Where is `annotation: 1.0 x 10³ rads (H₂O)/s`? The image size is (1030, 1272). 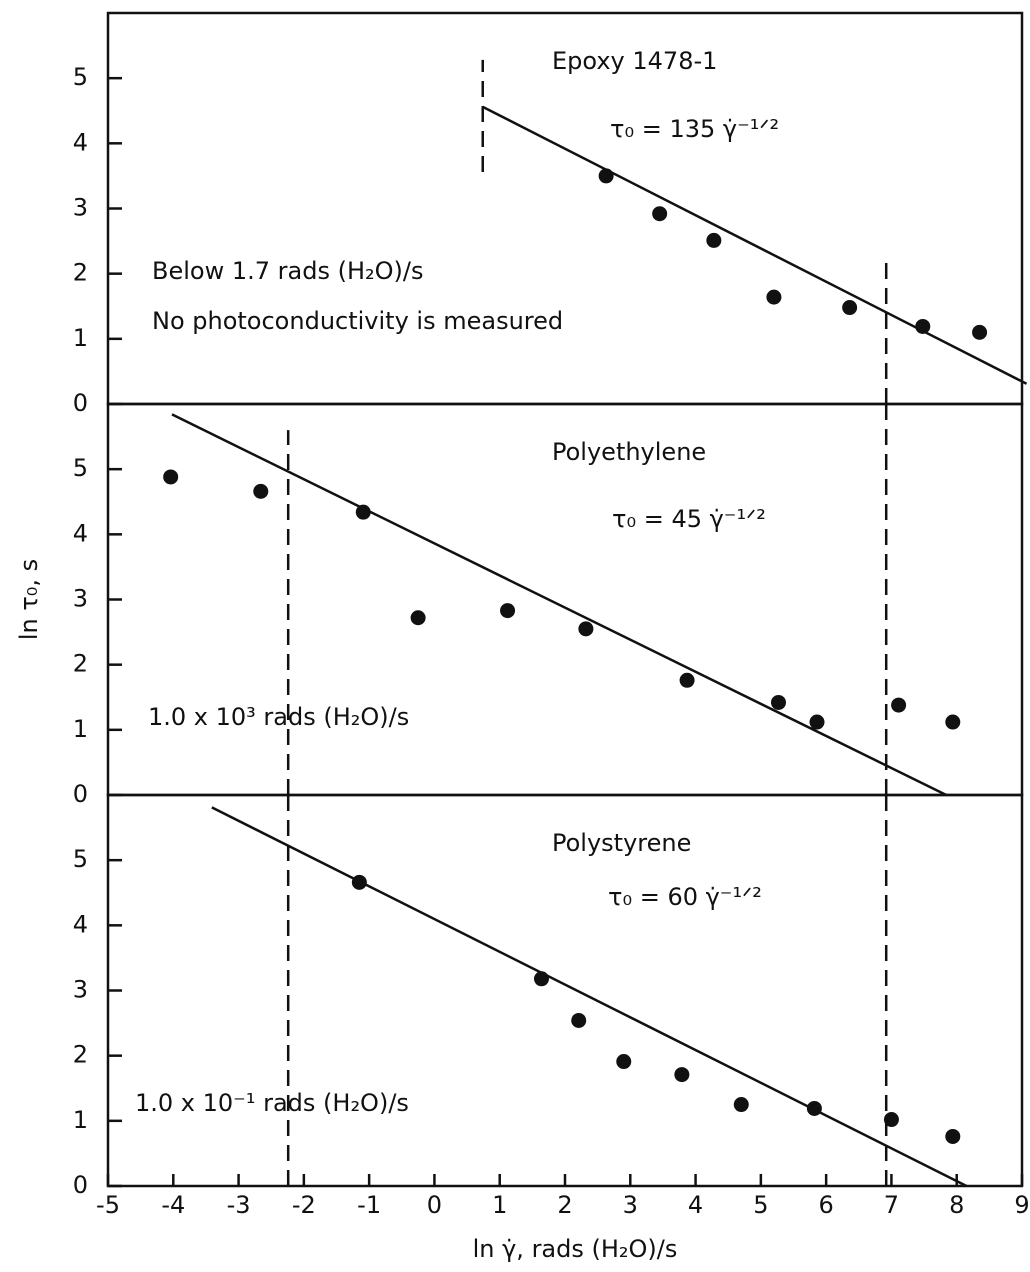 annotation: 1.0 x 10³ rads (H₂O)/s is located at coordinates (278, 717).